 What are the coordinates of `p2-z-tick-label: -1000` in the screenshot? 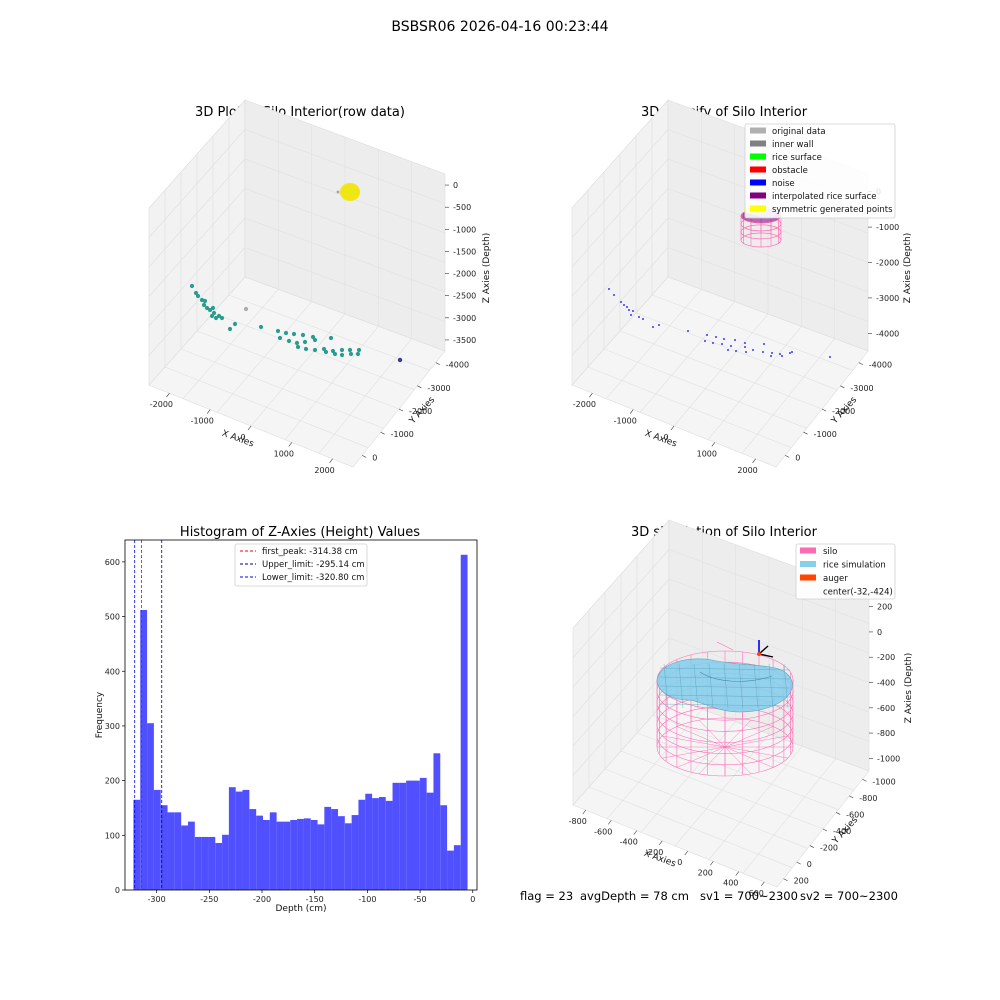 It's located at (887, 227).